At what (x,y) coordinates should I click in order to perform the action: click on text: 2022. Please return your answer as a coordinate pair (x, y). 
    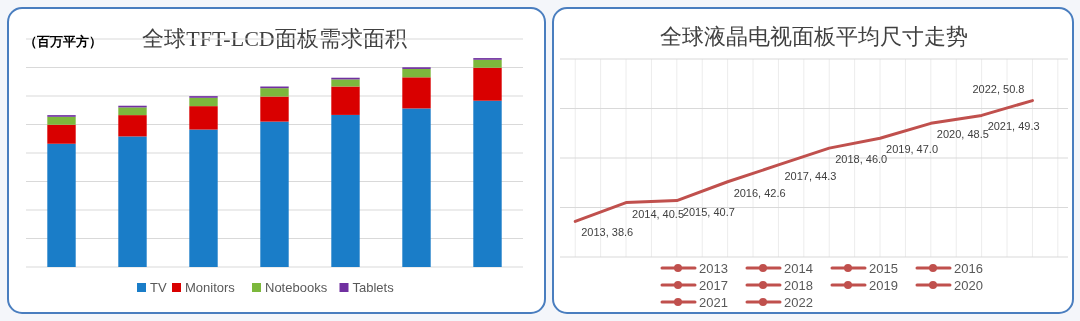
    Looking at the image, I should click on (798, 302).